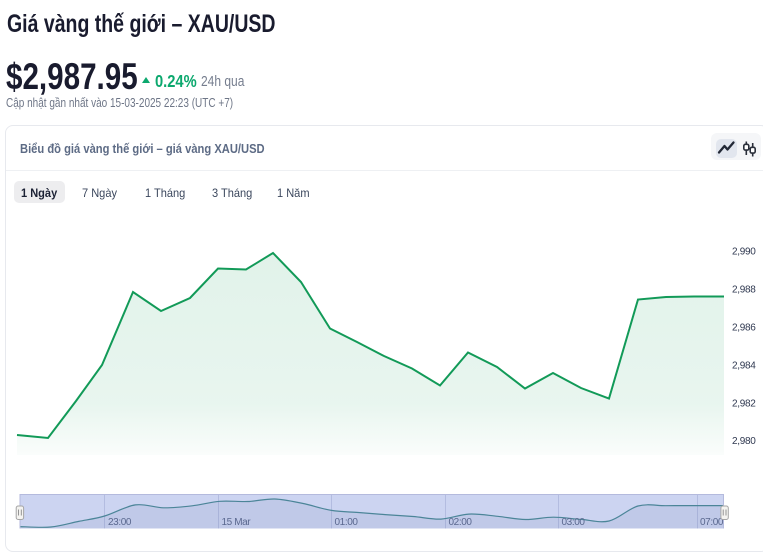 This screenshot has width=763, height=552. I want to click on svg-text: 2,988, so click(744, 290).